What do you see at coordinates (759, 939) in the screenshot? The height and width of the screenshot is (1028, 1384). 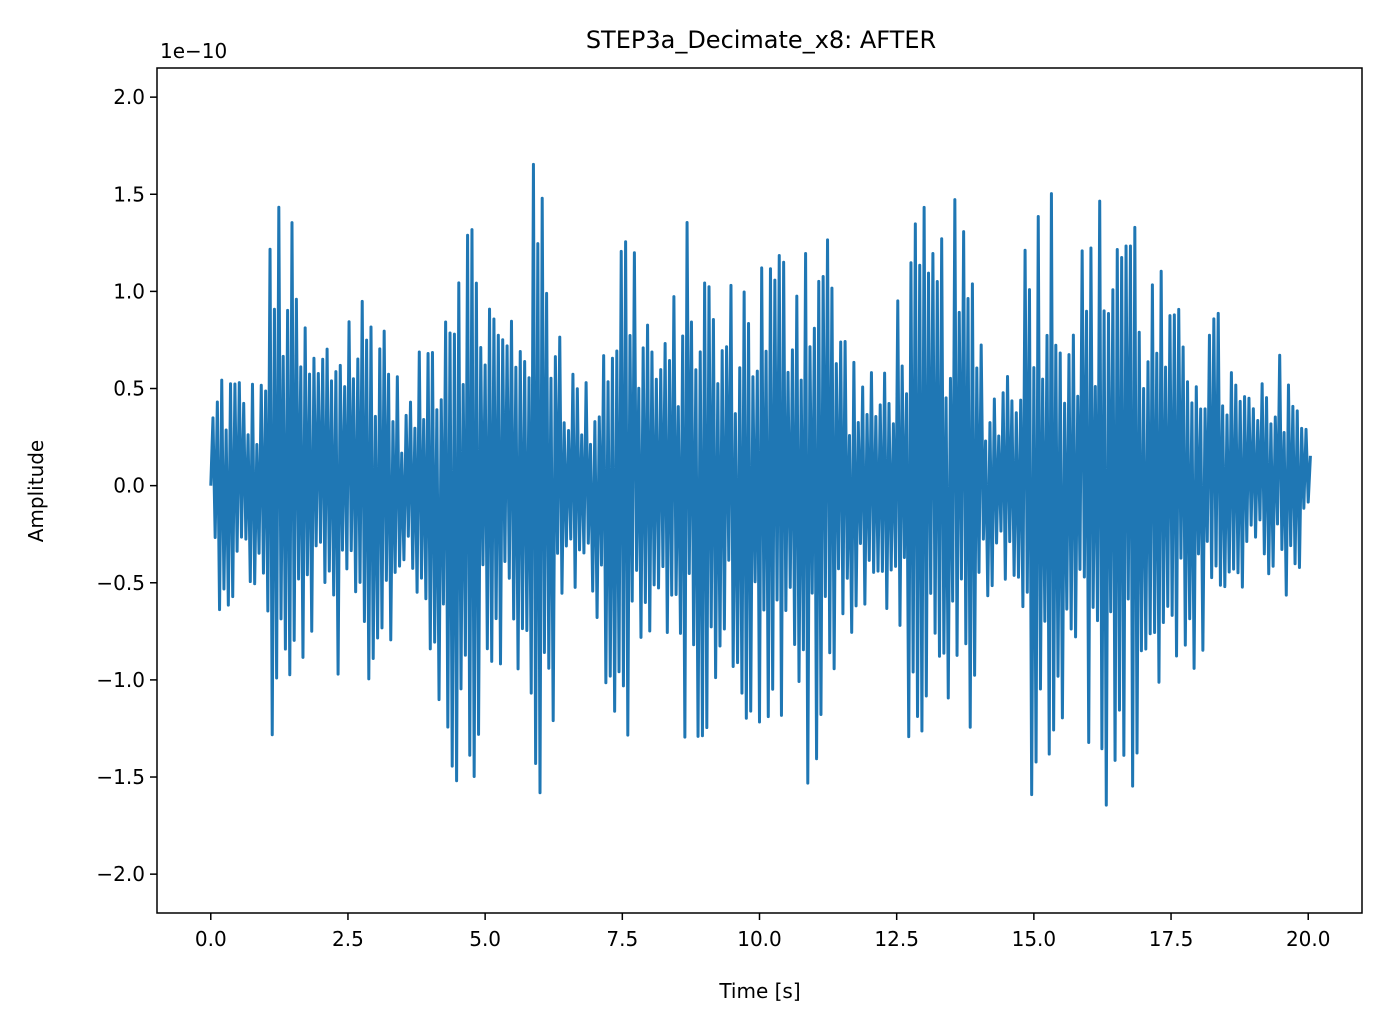 I see `x-tick-label: 10.0` at bounding box center [759, 939].